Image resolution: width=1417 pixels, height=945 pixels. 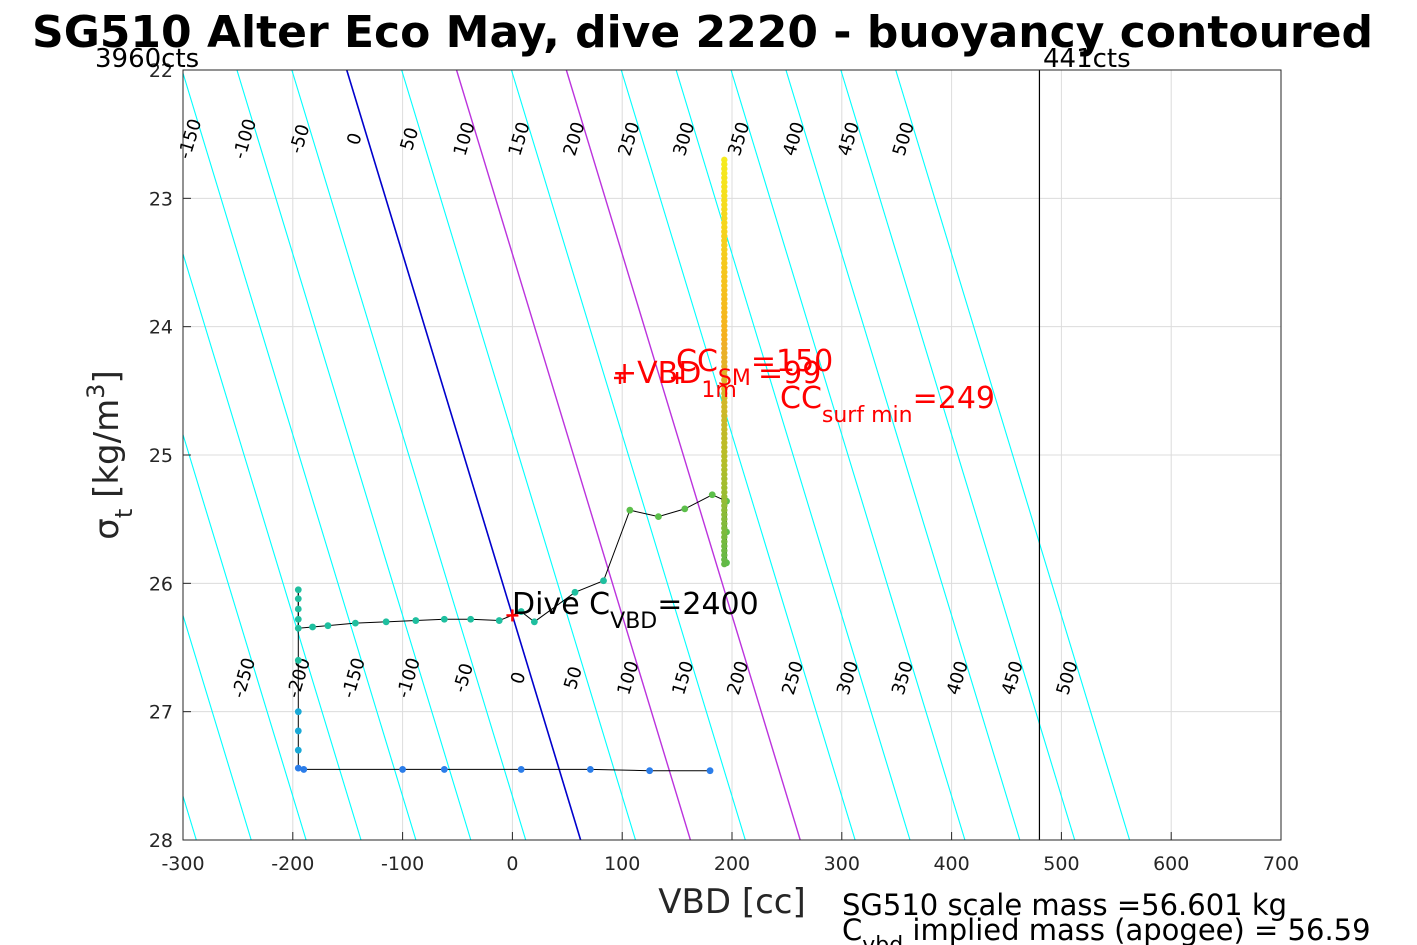 I want to click on y-tick-label: 23, so click(x=161, y=199).